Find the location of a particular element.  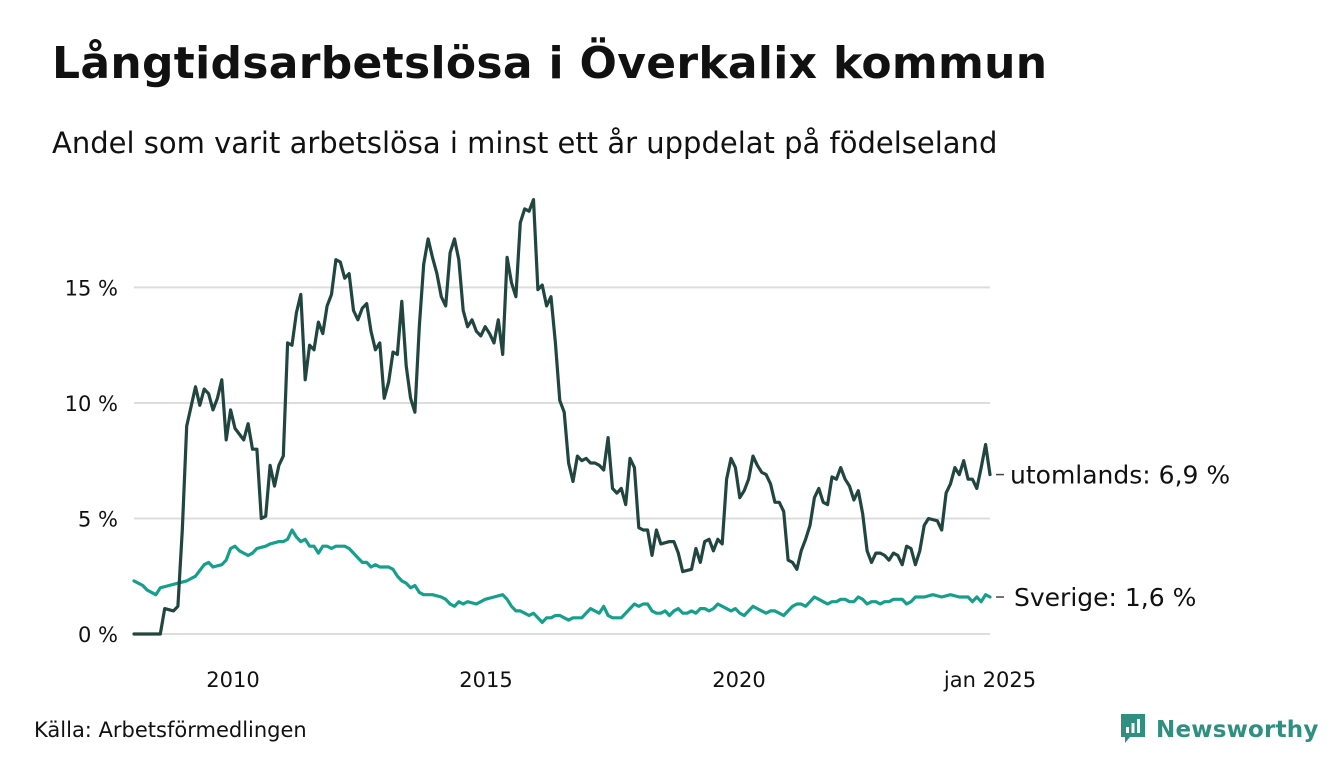

y-tick-label: 15 % is located at coordinates (91, 288).